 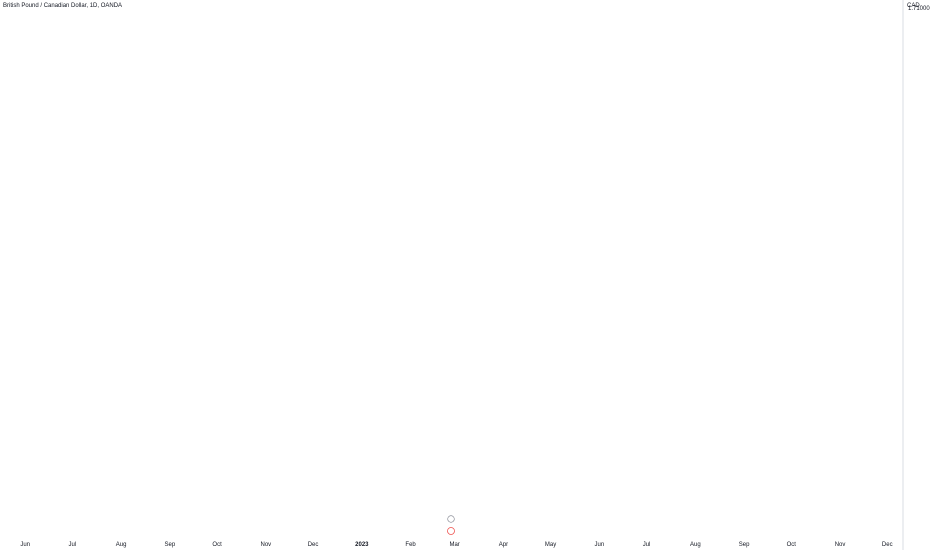 What do you see at coordinates (503, 545) in the screenshot?
I see `x-tick-label: Apr` at bounding box center [503, 545].